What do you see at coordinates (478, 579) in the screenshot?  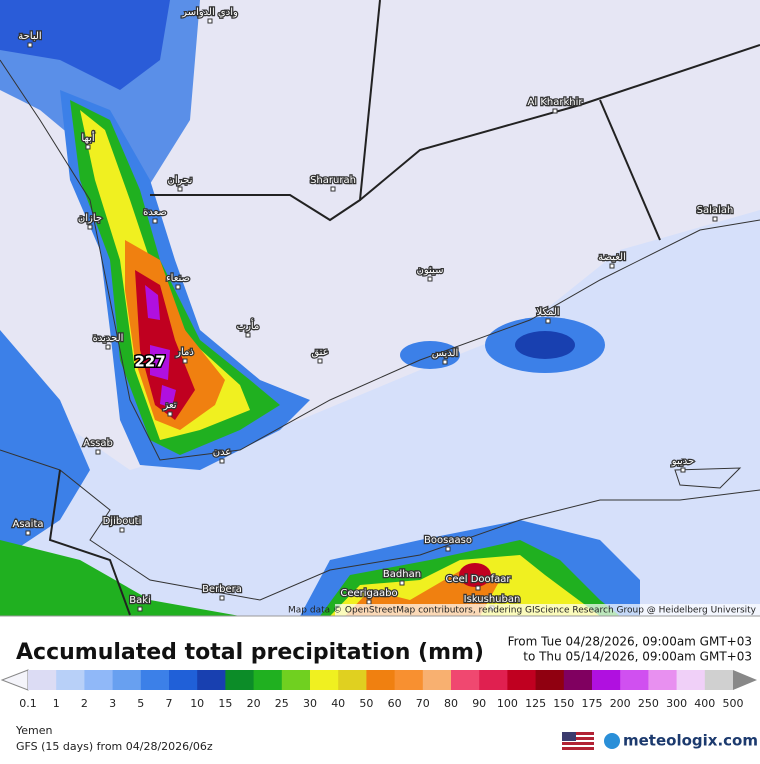 I see `place-label: Ceel Doofaar` at bounding box center [478, 579].